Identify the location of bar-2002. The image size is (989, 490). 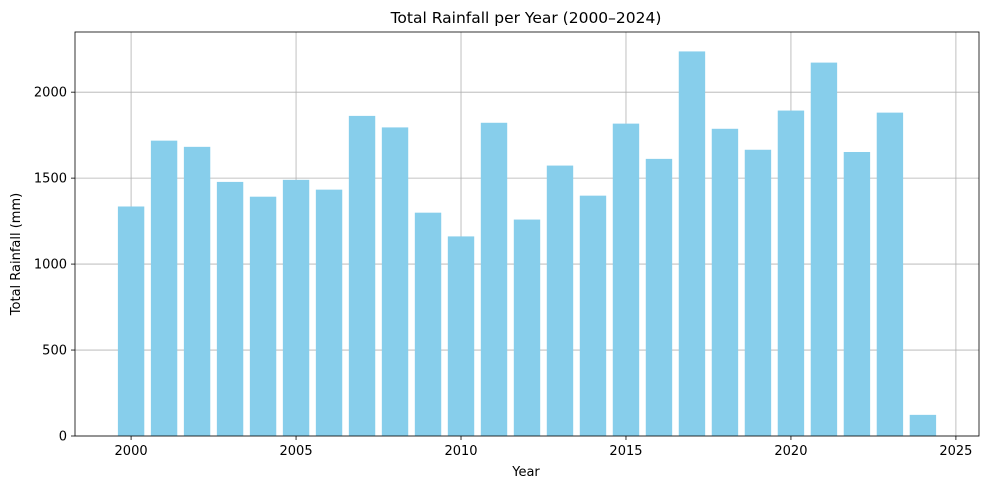
(197, 291).